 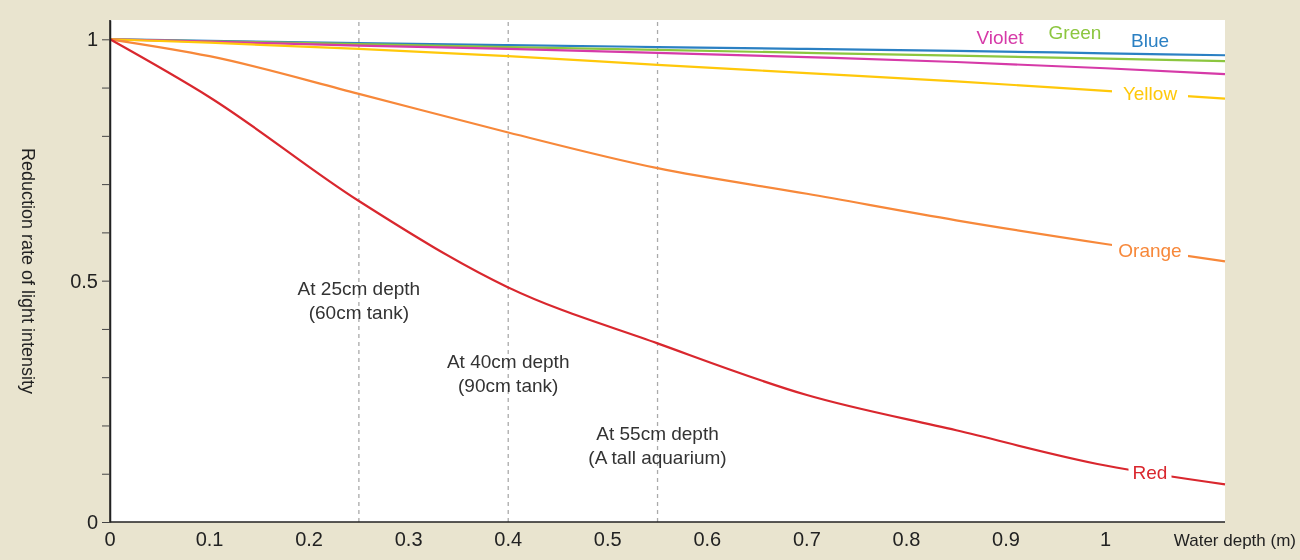 I want to click on annotation: At 25cm depth (60cm tank), so click(x=359, y=301).